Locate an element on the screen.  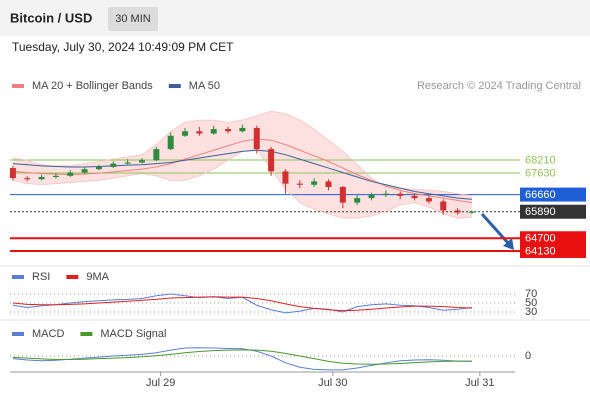
x-tick-label: Jul 31 is located at coordinates (479, 383).